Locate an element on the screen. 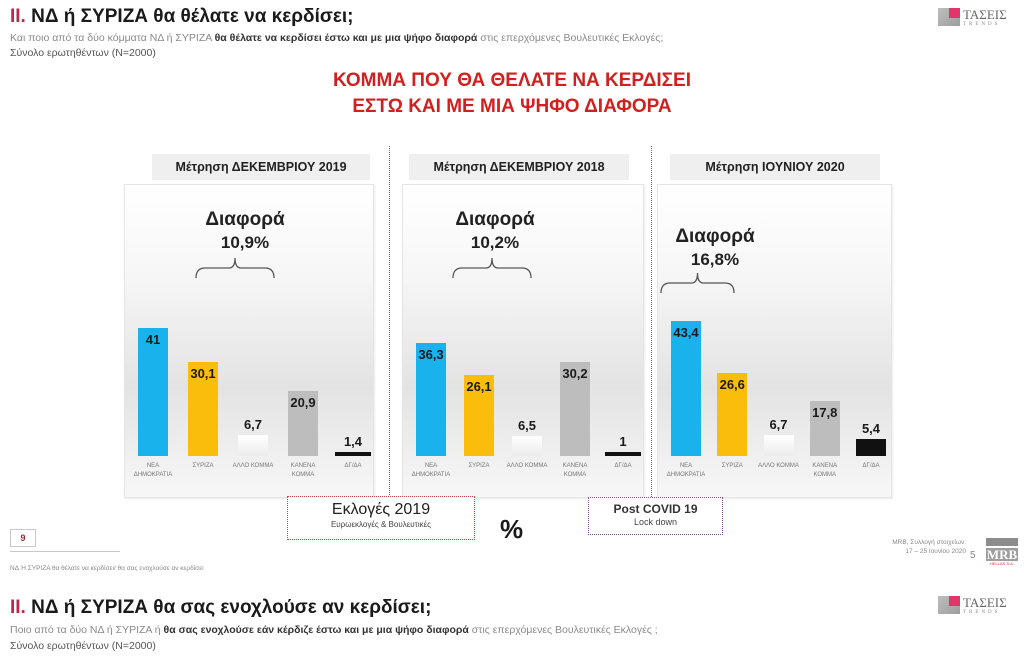 The height and width of the screenshot is (662, 1024). difference-annotation: Διαφορά 16,8% is located at coordinates (715, 248).